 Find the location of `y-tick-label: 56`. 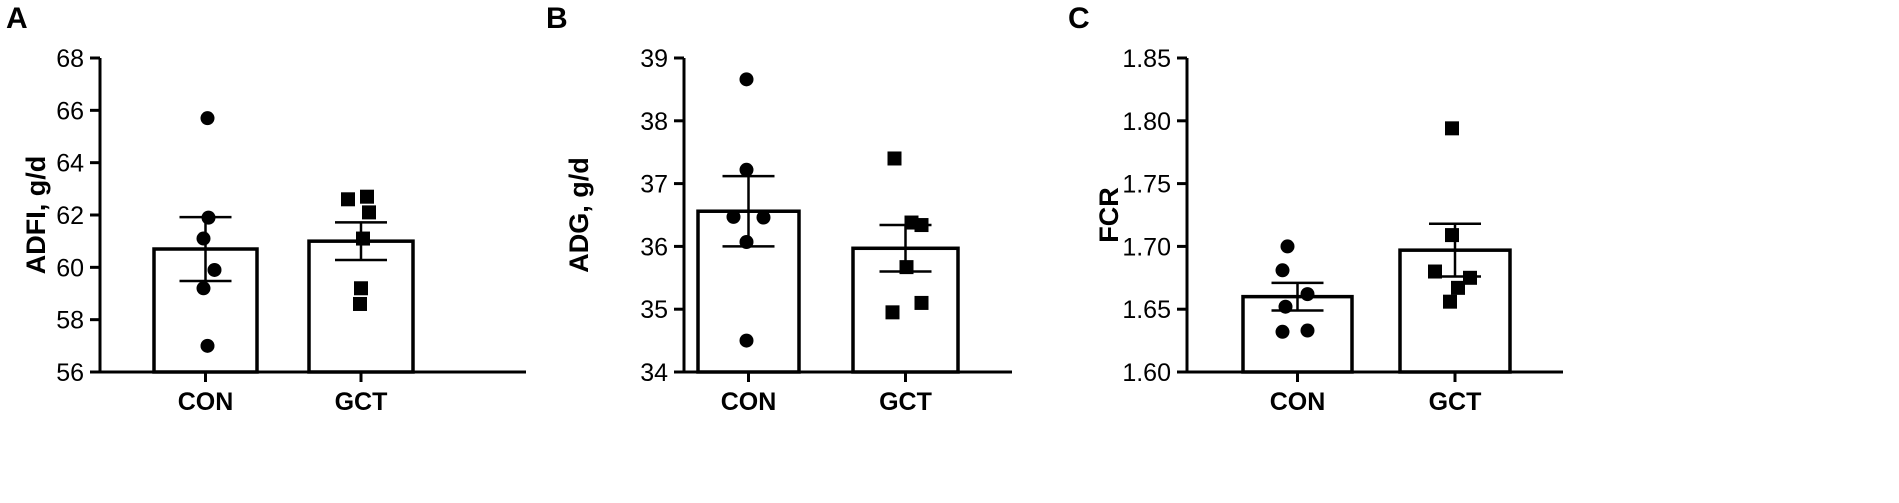

y-tick-label: 56 is located at coordinates (70, 373).